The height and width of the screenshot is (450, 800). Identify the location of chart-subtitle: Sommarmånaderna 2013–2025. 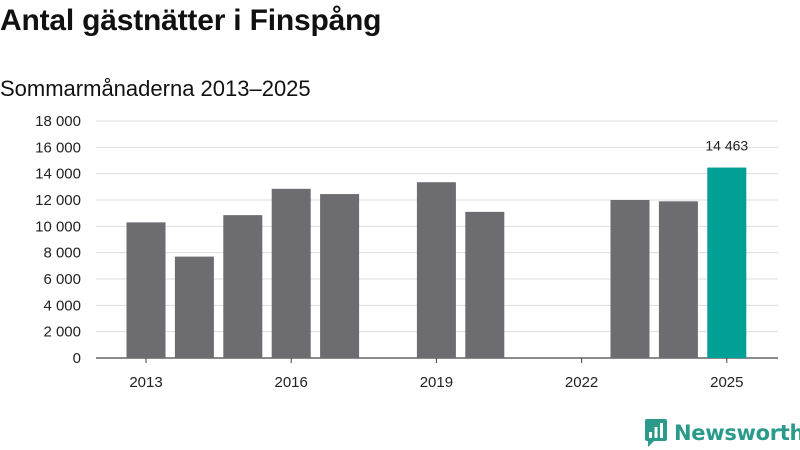
(155, 88).